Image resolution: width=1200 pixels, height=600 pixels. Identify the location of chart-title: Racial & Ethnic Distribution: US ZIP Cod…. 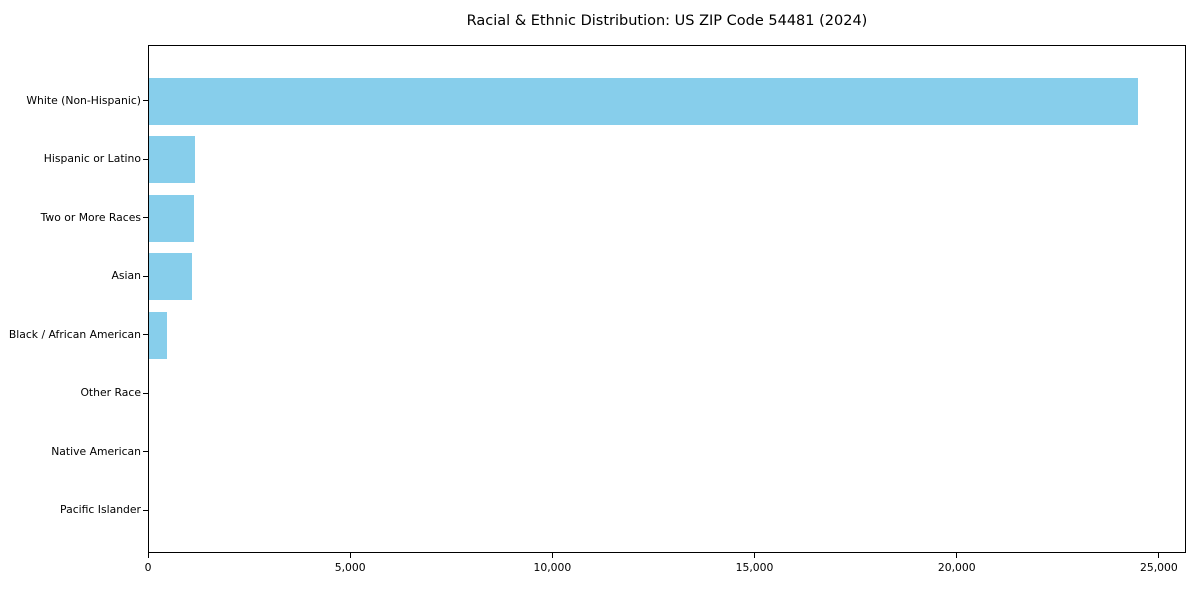
(667, 21).